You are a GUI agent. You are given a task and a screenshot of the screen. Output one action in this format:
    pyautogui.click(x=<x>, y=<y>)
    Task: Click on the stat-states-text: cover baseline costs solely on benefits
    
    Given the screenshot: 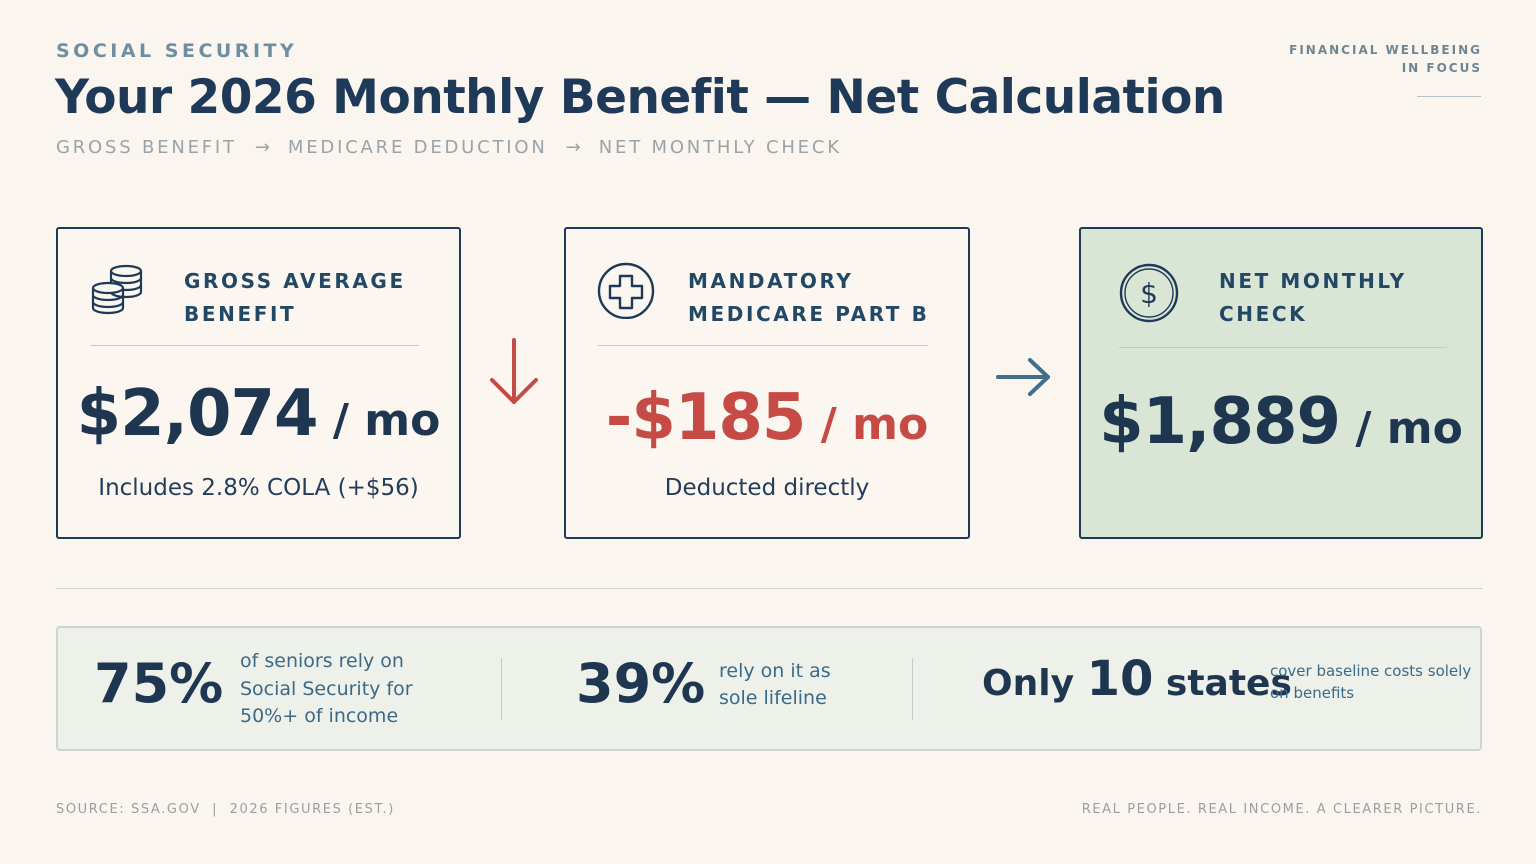 What is the action you would take?
    pyautogui.click(x=1370, y=682)
    